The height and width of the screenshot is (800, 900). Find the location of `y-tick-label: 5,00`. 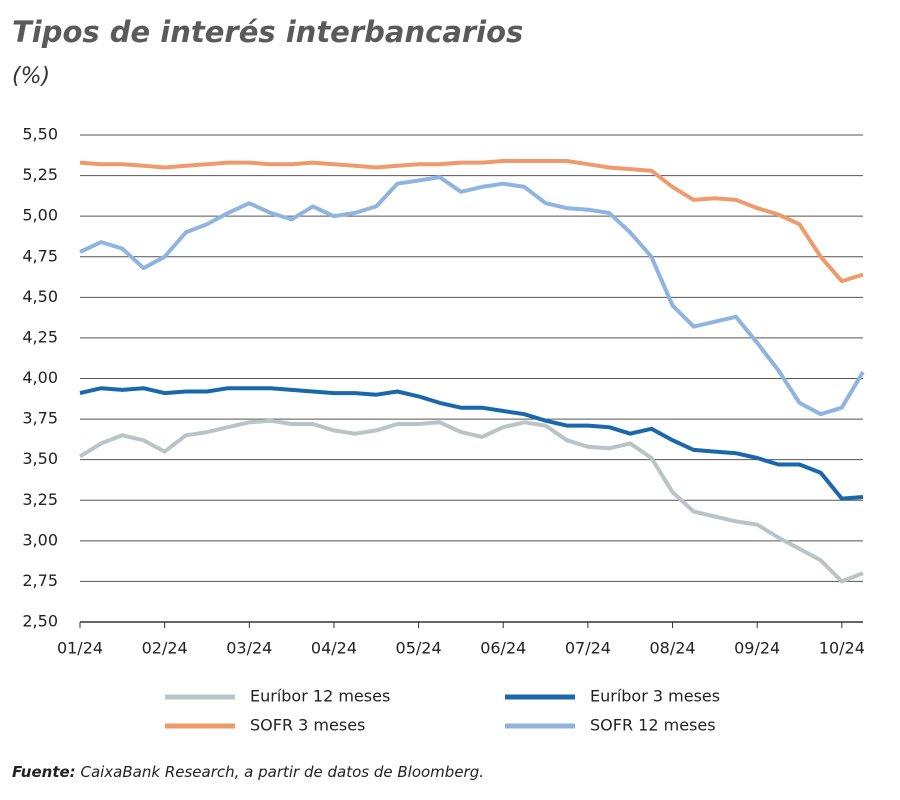

y-tick-label: 5,00 is located at coordinates (40, 215).